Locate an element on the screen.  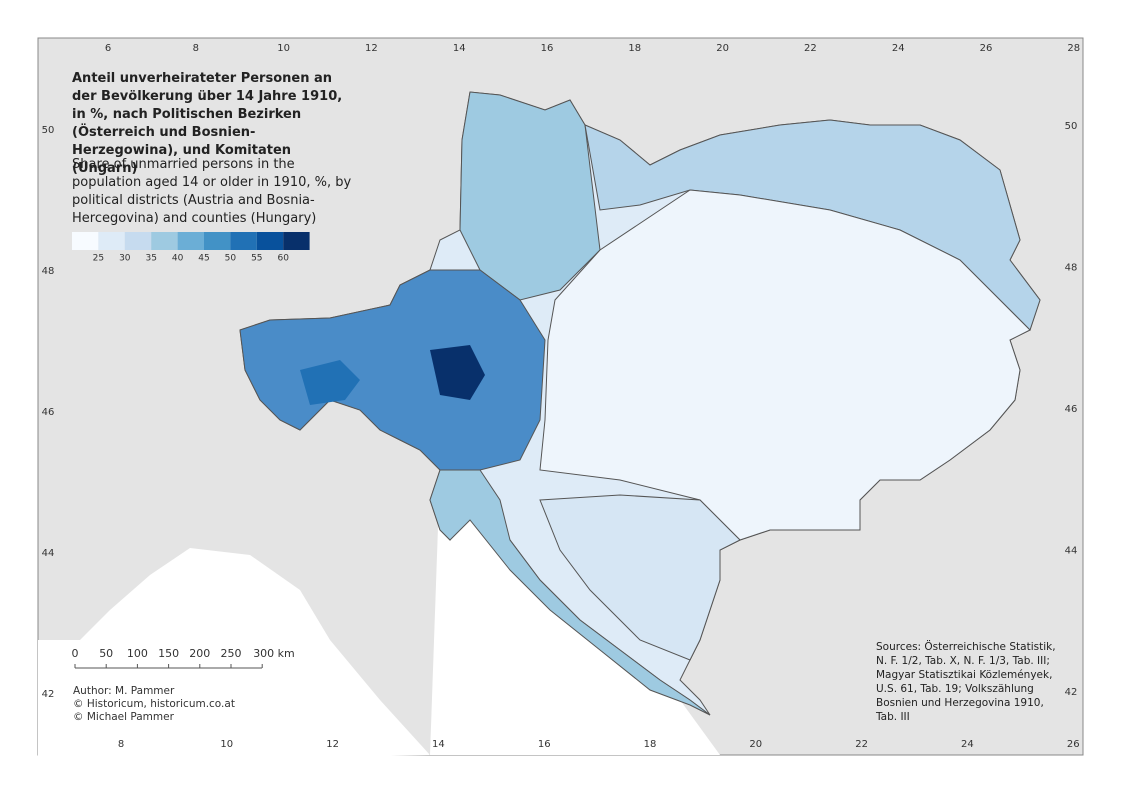
legend-label: 45 is located at coordinates (203, 259).